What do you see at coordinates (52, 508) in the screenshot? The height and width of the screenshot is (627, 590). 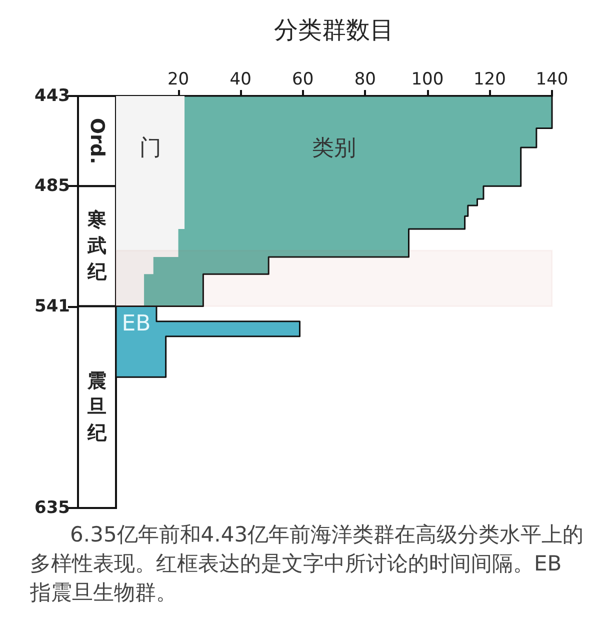 I see `y-tick-label: 635` at bounding box center [52, 508].